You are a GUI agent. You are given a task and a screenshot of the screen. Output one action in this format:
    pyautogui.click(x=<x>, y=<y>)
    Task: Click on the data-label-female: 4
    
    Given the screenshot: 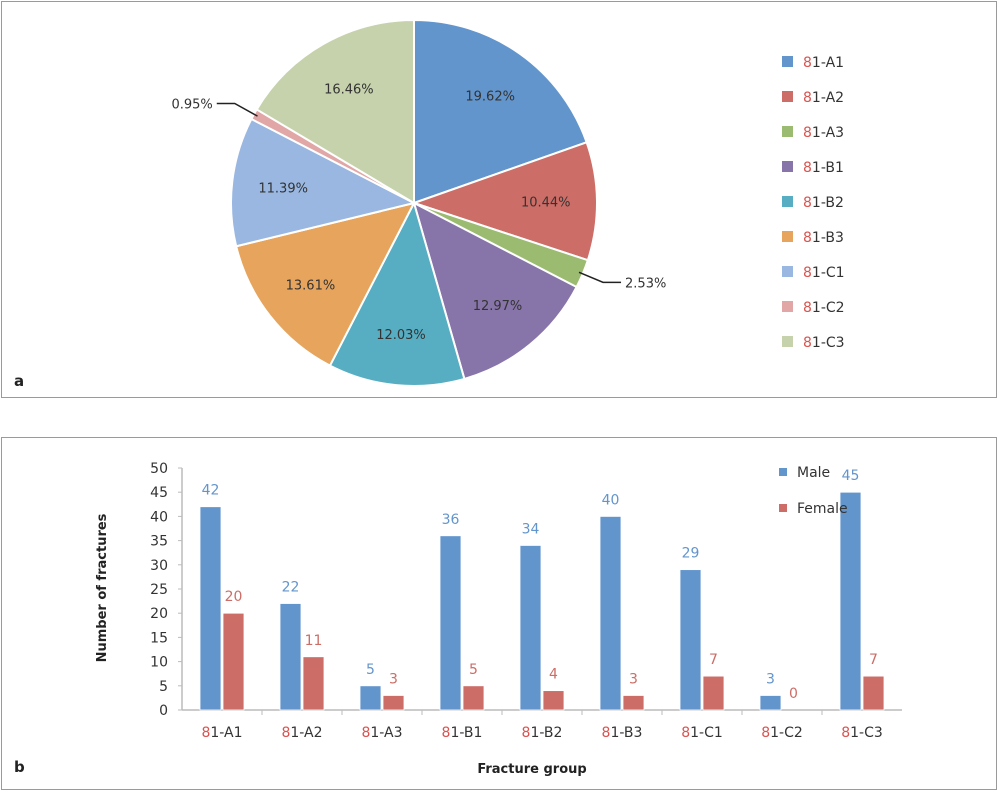 What is the action you would take?
    pyautogui.click(x=553, y=675)
    